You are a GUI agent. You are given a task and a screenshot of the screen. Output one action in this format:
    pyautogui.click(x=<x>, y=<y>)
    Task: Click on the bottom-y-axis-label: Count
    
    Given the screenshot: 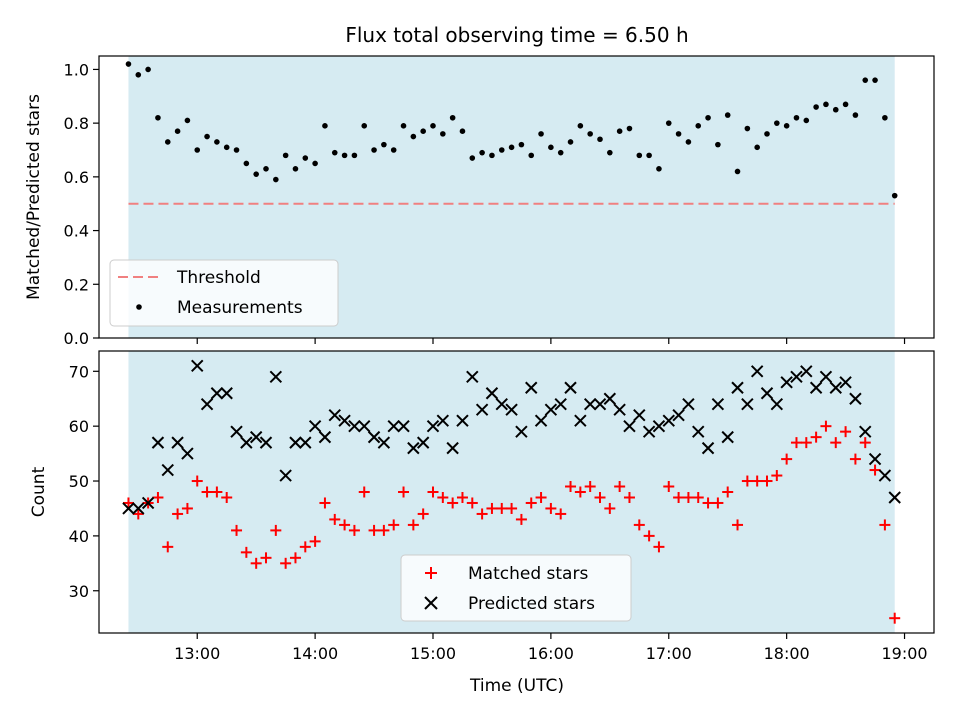 What is the action you would take?
    pyautogui.click(x=39, y=491)
    